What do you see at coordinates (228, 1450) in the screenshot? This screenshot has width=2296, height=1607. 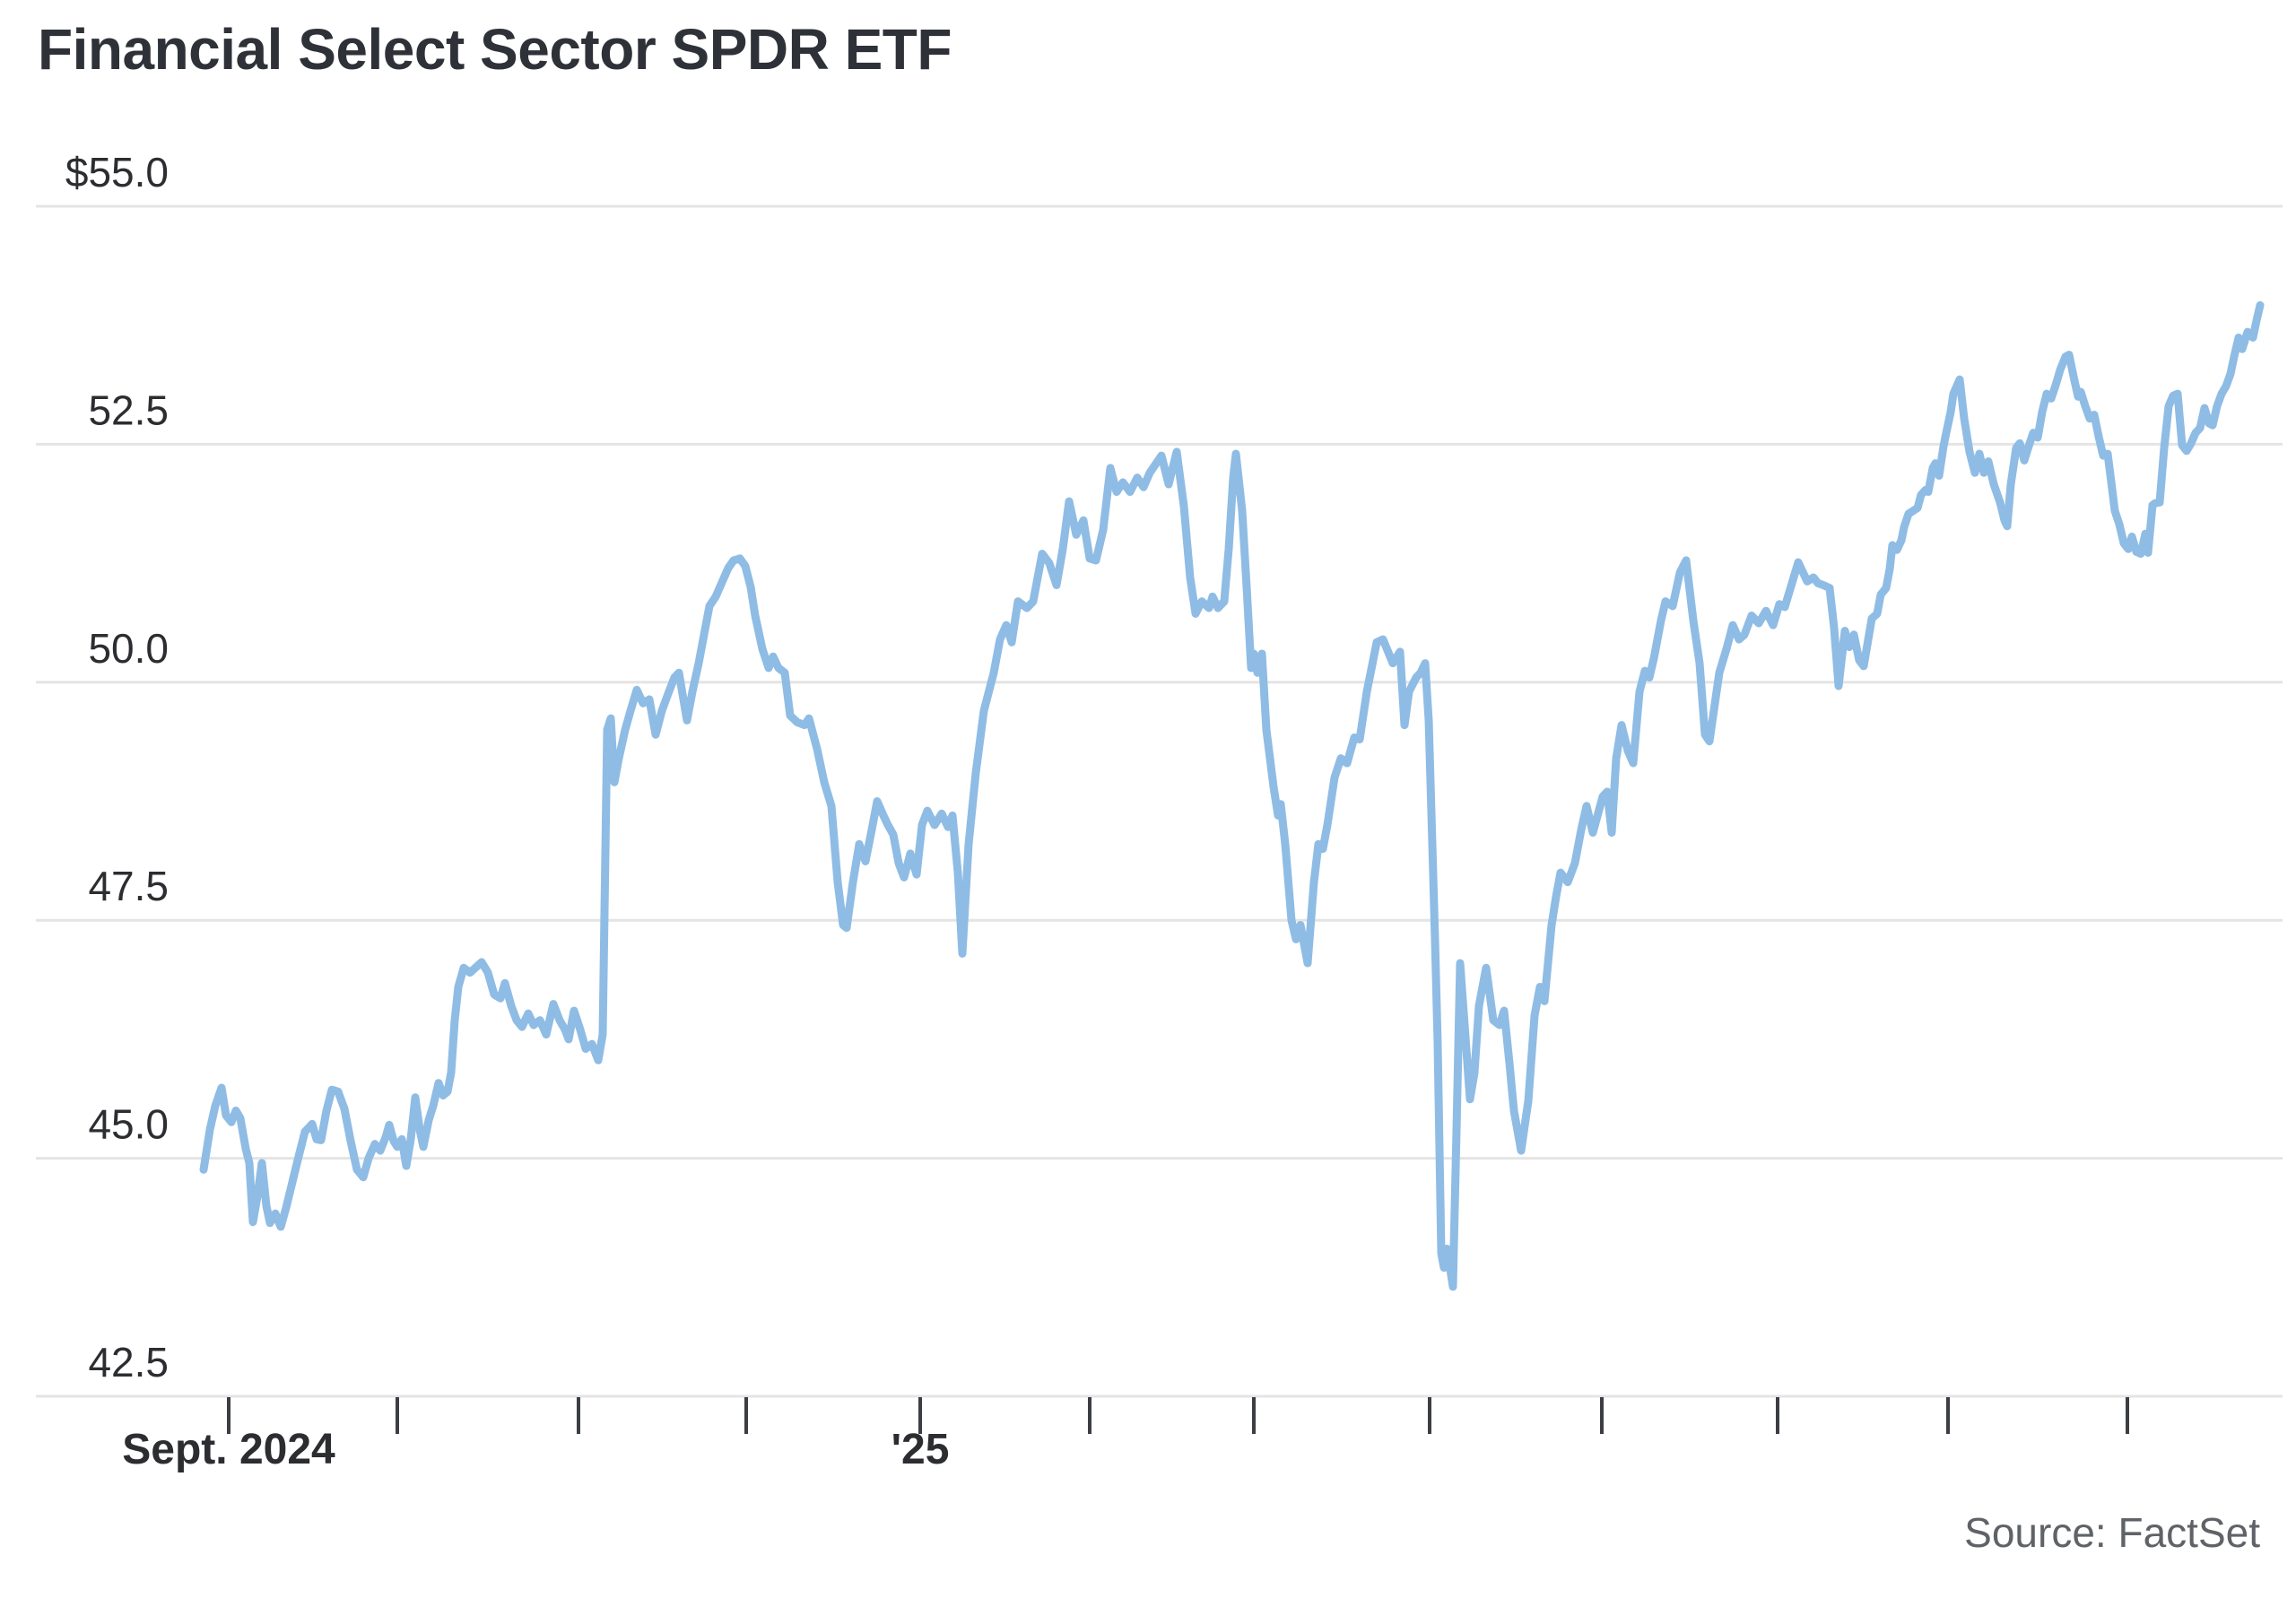 I see `x-axis-label: Sept. 2024` at bounding box center [228, 1450].